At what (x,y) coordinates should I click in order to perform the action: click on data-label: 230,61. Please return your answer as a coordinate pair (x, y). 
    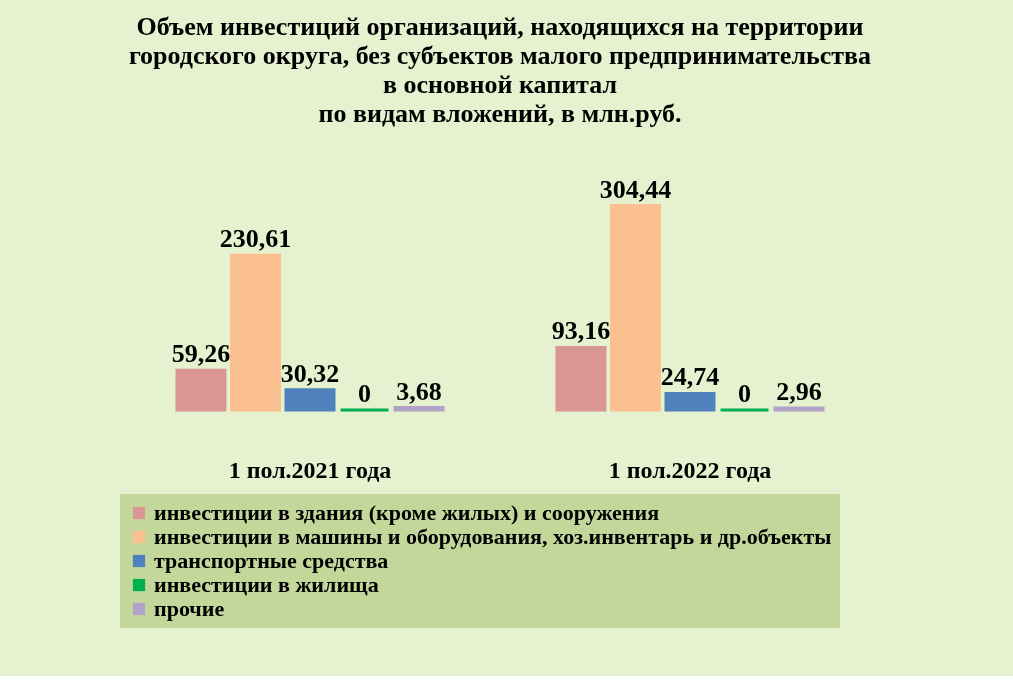
    Looking at the image, I should click on (255, 239).